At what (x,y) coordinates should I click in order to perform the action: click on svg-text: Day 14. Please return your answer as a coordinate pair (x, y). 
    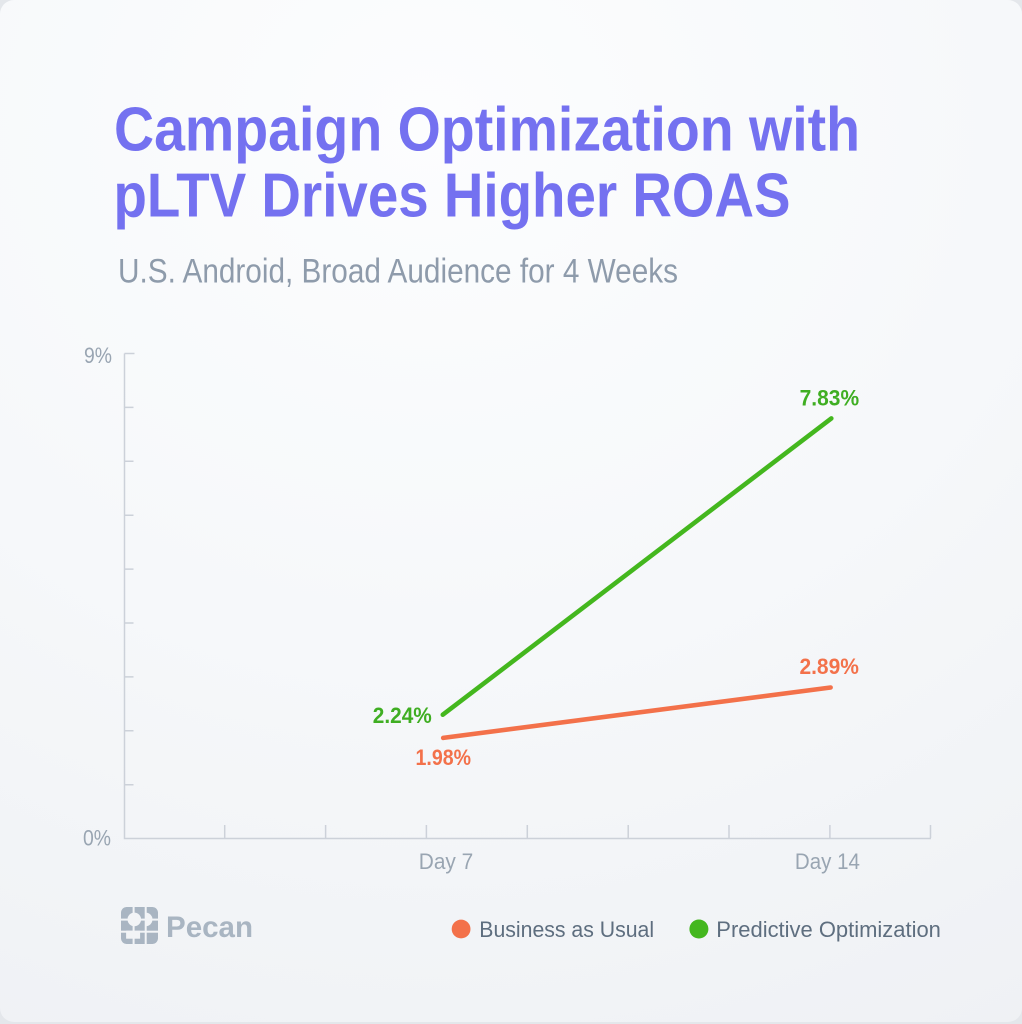
    Looking at the image, I should click on (827, 861).